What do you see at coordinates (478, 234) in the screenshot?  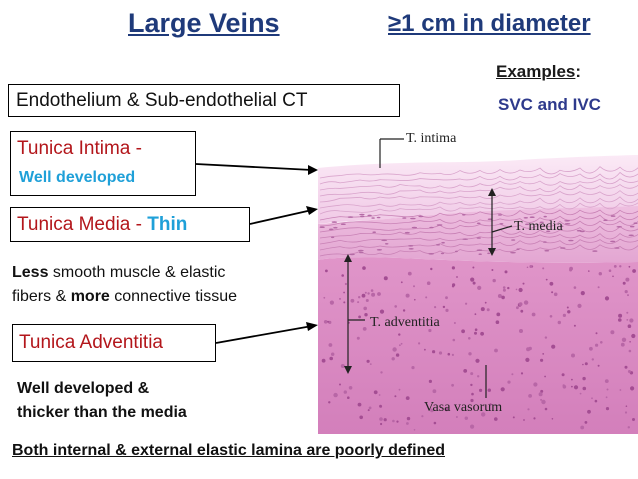 I see `tunica-media-layer` at bounding box center [478, 234].